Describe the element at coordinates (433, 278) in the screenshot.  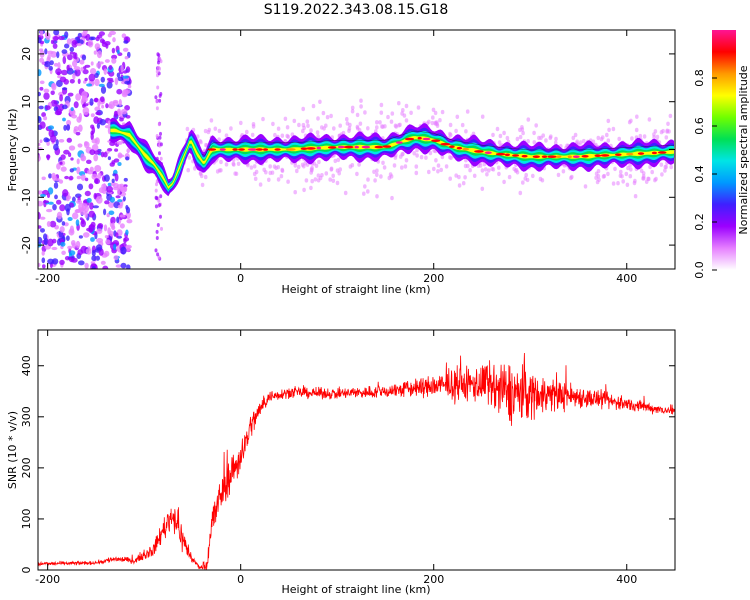
I see `x-tick-label: 200` at that location.